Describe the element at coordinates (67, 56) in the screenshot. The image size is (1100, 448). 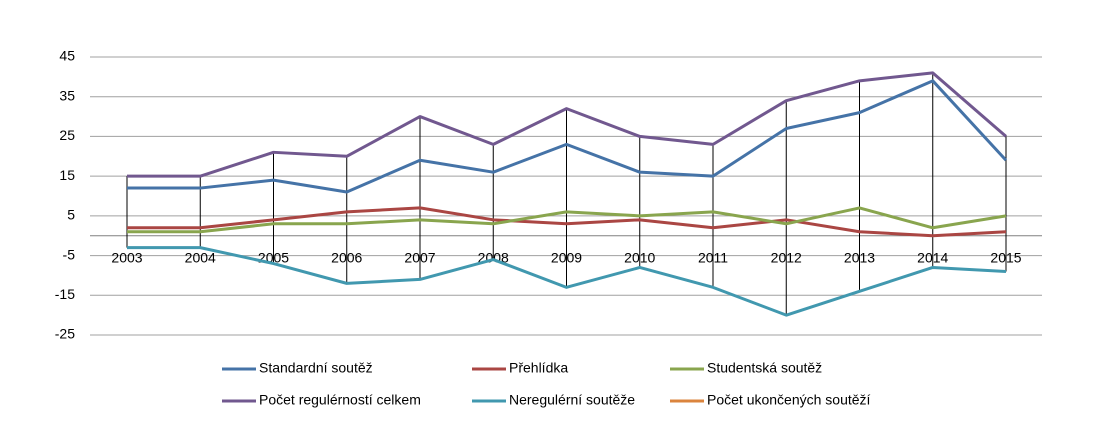
I see `y-tick-label: 45` at that location.